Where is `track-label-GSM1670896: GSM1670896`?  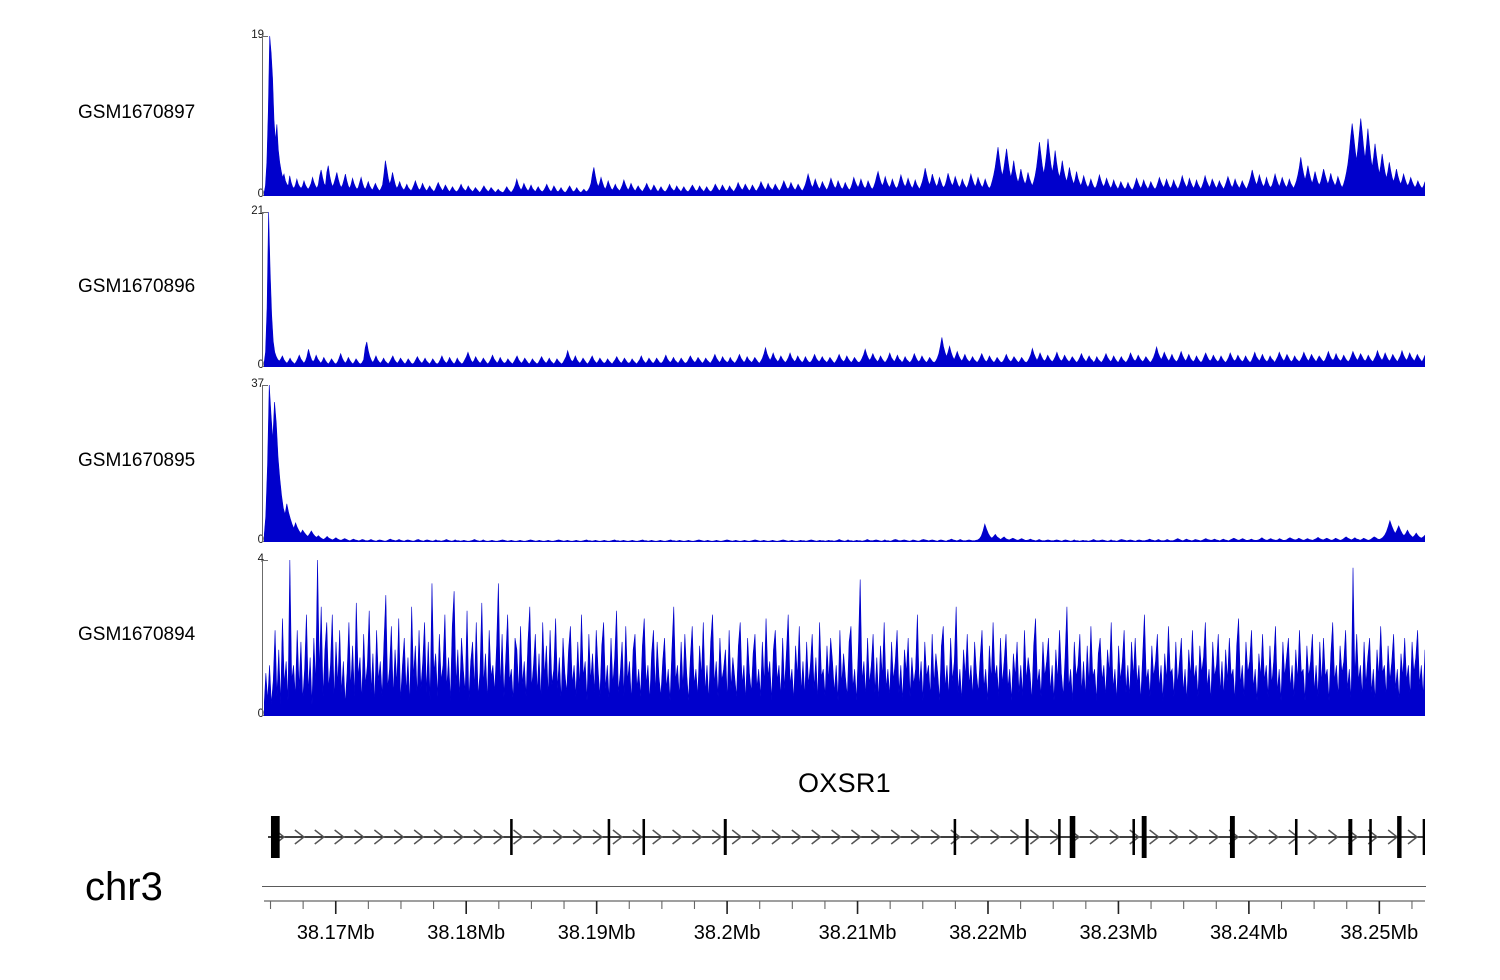 track-label-GSM1670896: GSM1670896 is located at coordinates (137, 286).